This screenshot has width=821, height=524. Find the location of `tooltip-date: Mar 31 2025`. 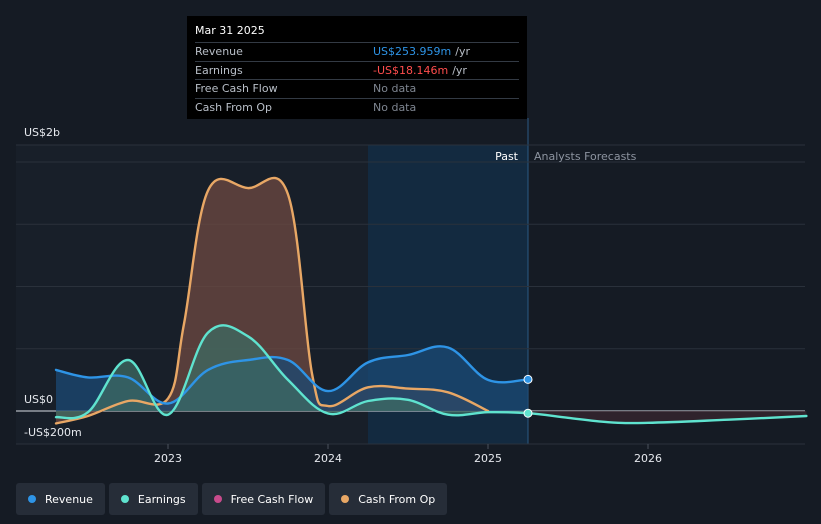

tooltip-date: Mar 31 2025 is located at coordinates (230, 30).